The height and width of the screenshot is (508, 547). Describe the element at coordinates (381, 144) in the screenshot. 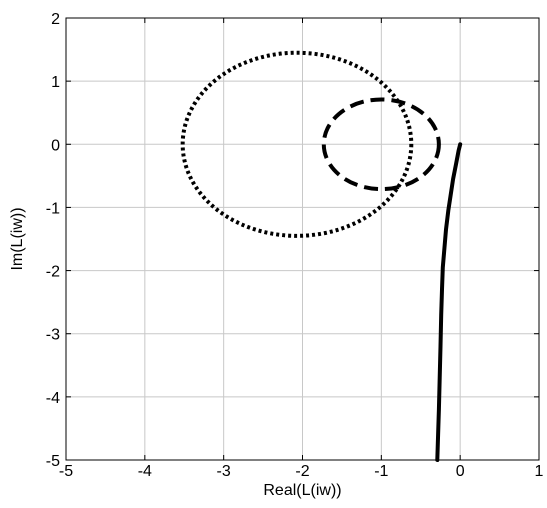

I see `series-dashed-curve` at that location.